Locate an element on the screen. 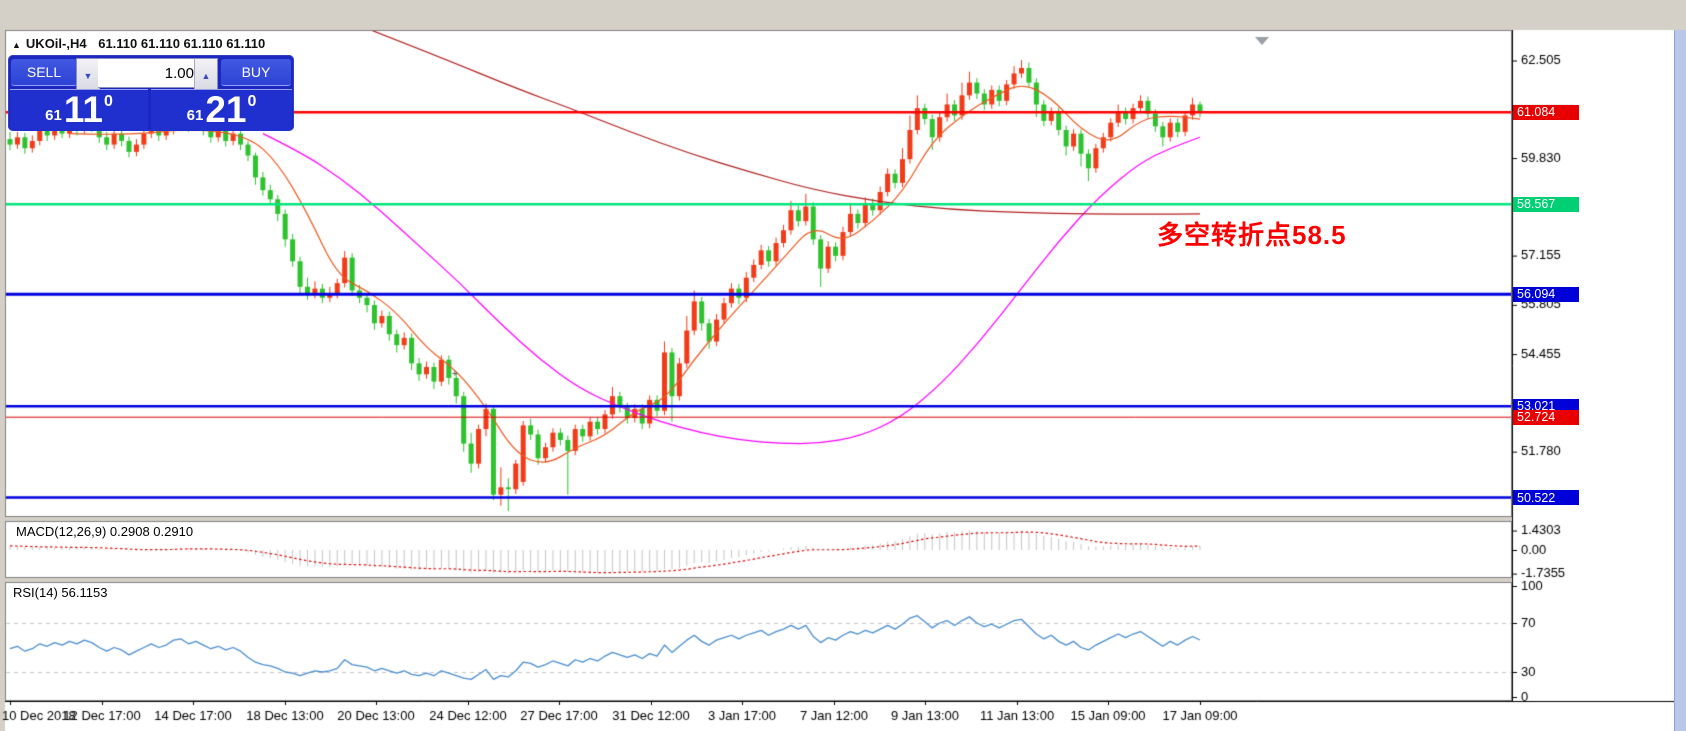  volume-input: 1.00 is located at coordinates (149, 73).